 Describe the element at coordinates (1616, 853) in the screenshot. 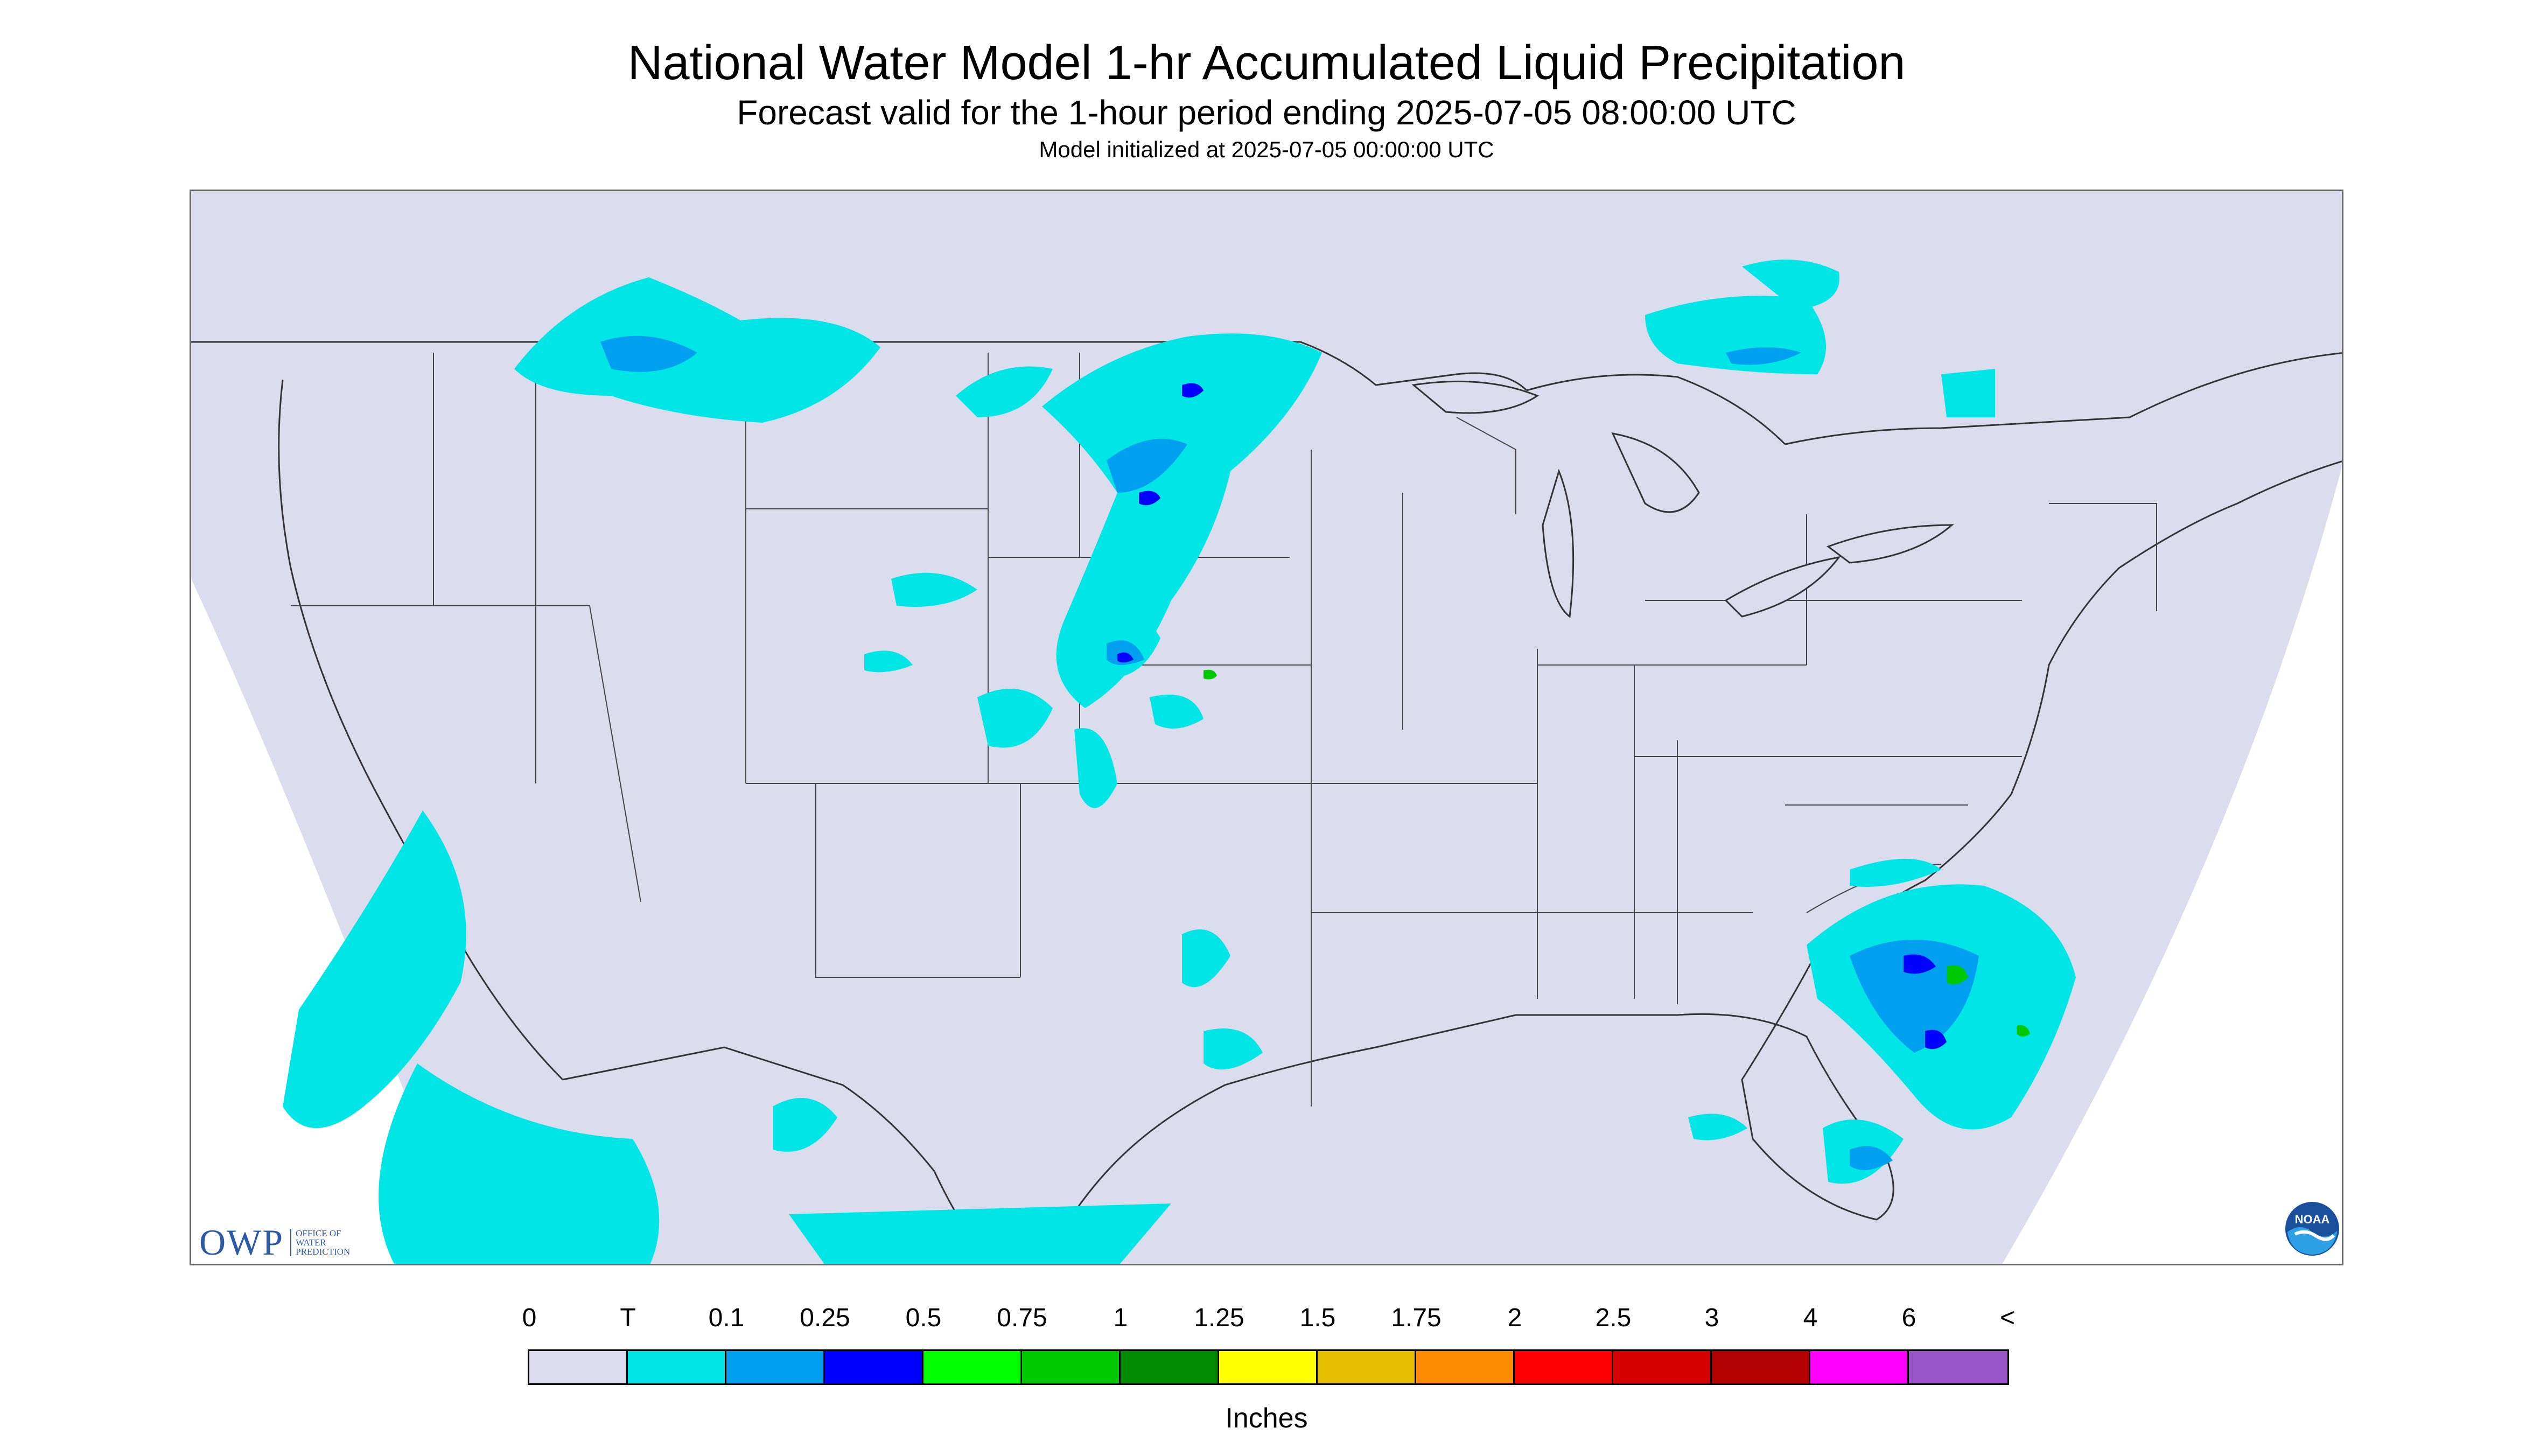

I see `precipitation-very-heavy` at that location.